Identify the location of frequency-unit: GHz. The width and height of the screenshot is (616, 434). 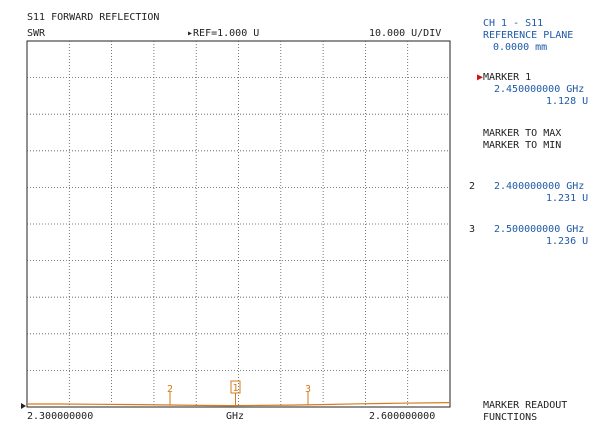
(235, 416).